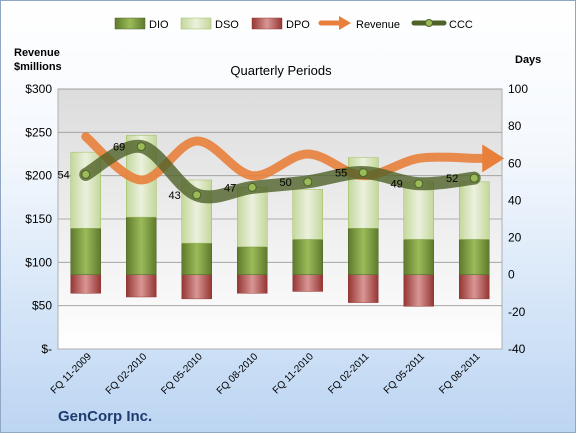 This screenshot has width=576, height=433. I want to click on ccc-data-label: 69, so click(119, 148).